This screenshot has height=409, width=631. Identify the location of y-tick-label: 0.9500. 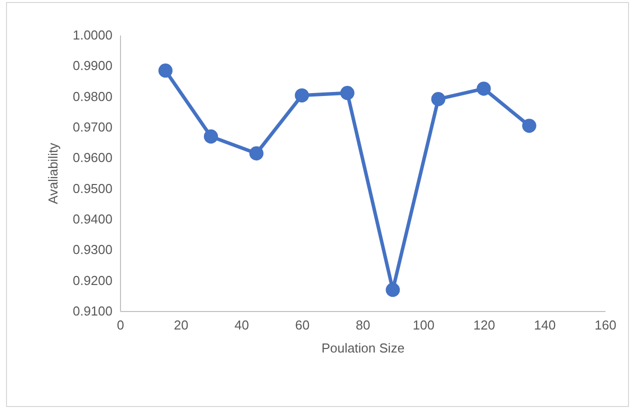
(92, 188).